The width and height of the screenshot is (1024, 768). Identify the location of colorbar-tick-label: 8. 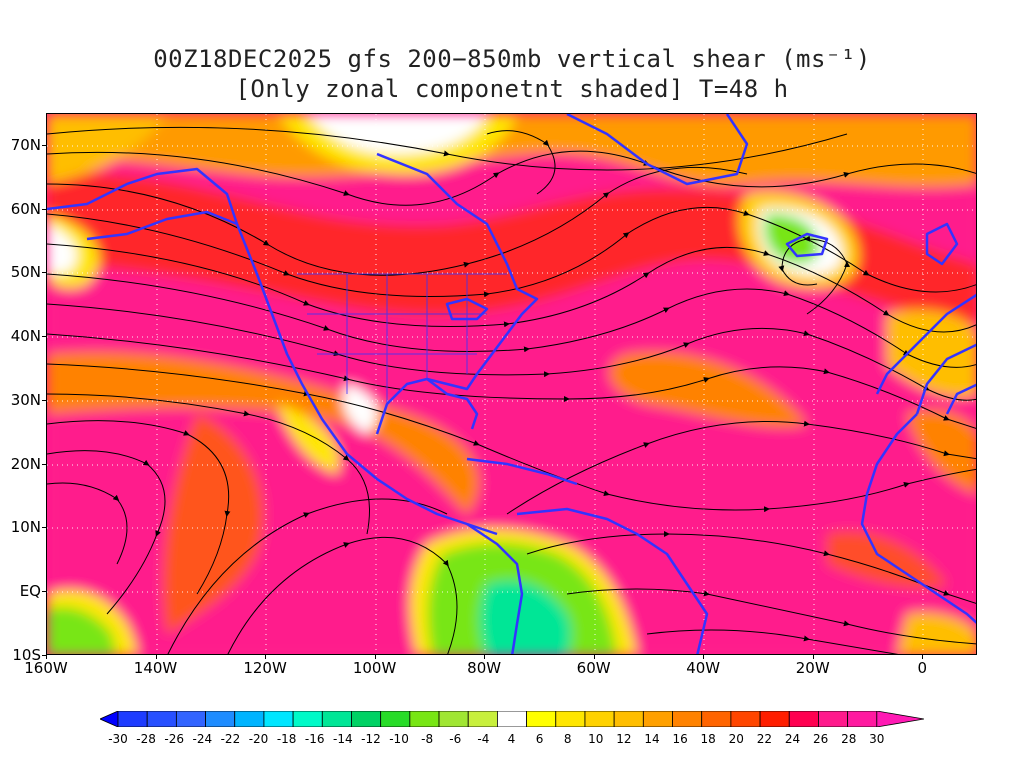
(567, 739).